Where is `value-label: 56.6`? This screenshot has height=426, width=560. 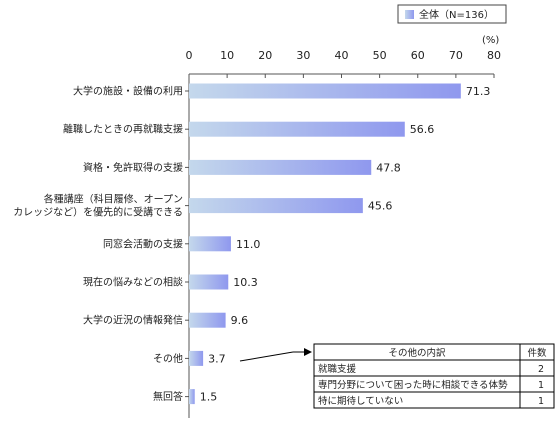 value-label: 56.6 is located at coordinates (422, 129).